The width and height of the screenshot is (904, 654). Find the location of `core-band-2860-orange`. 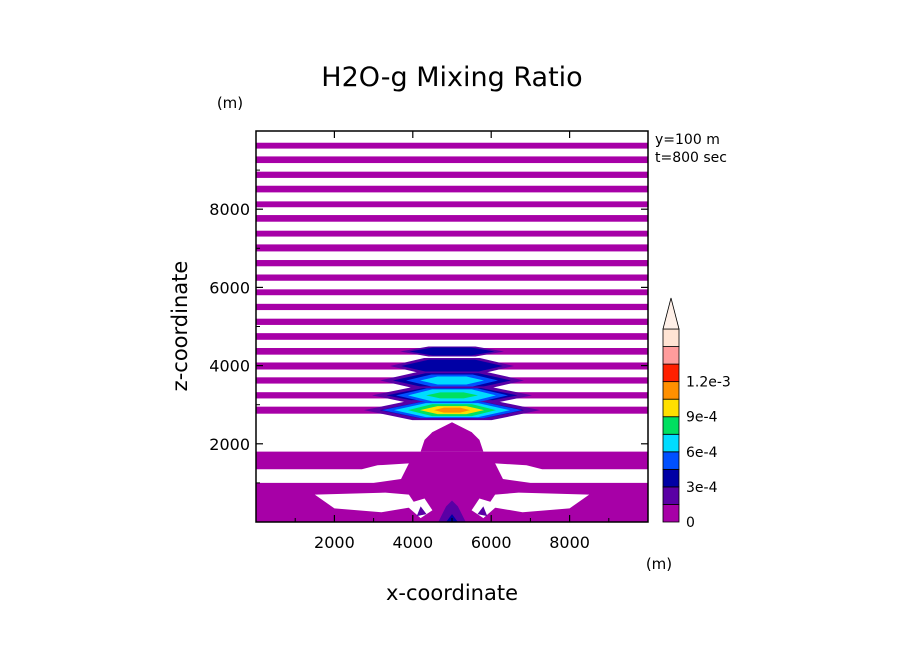

core-band-2860-orange is located at coordinates (452, 410).